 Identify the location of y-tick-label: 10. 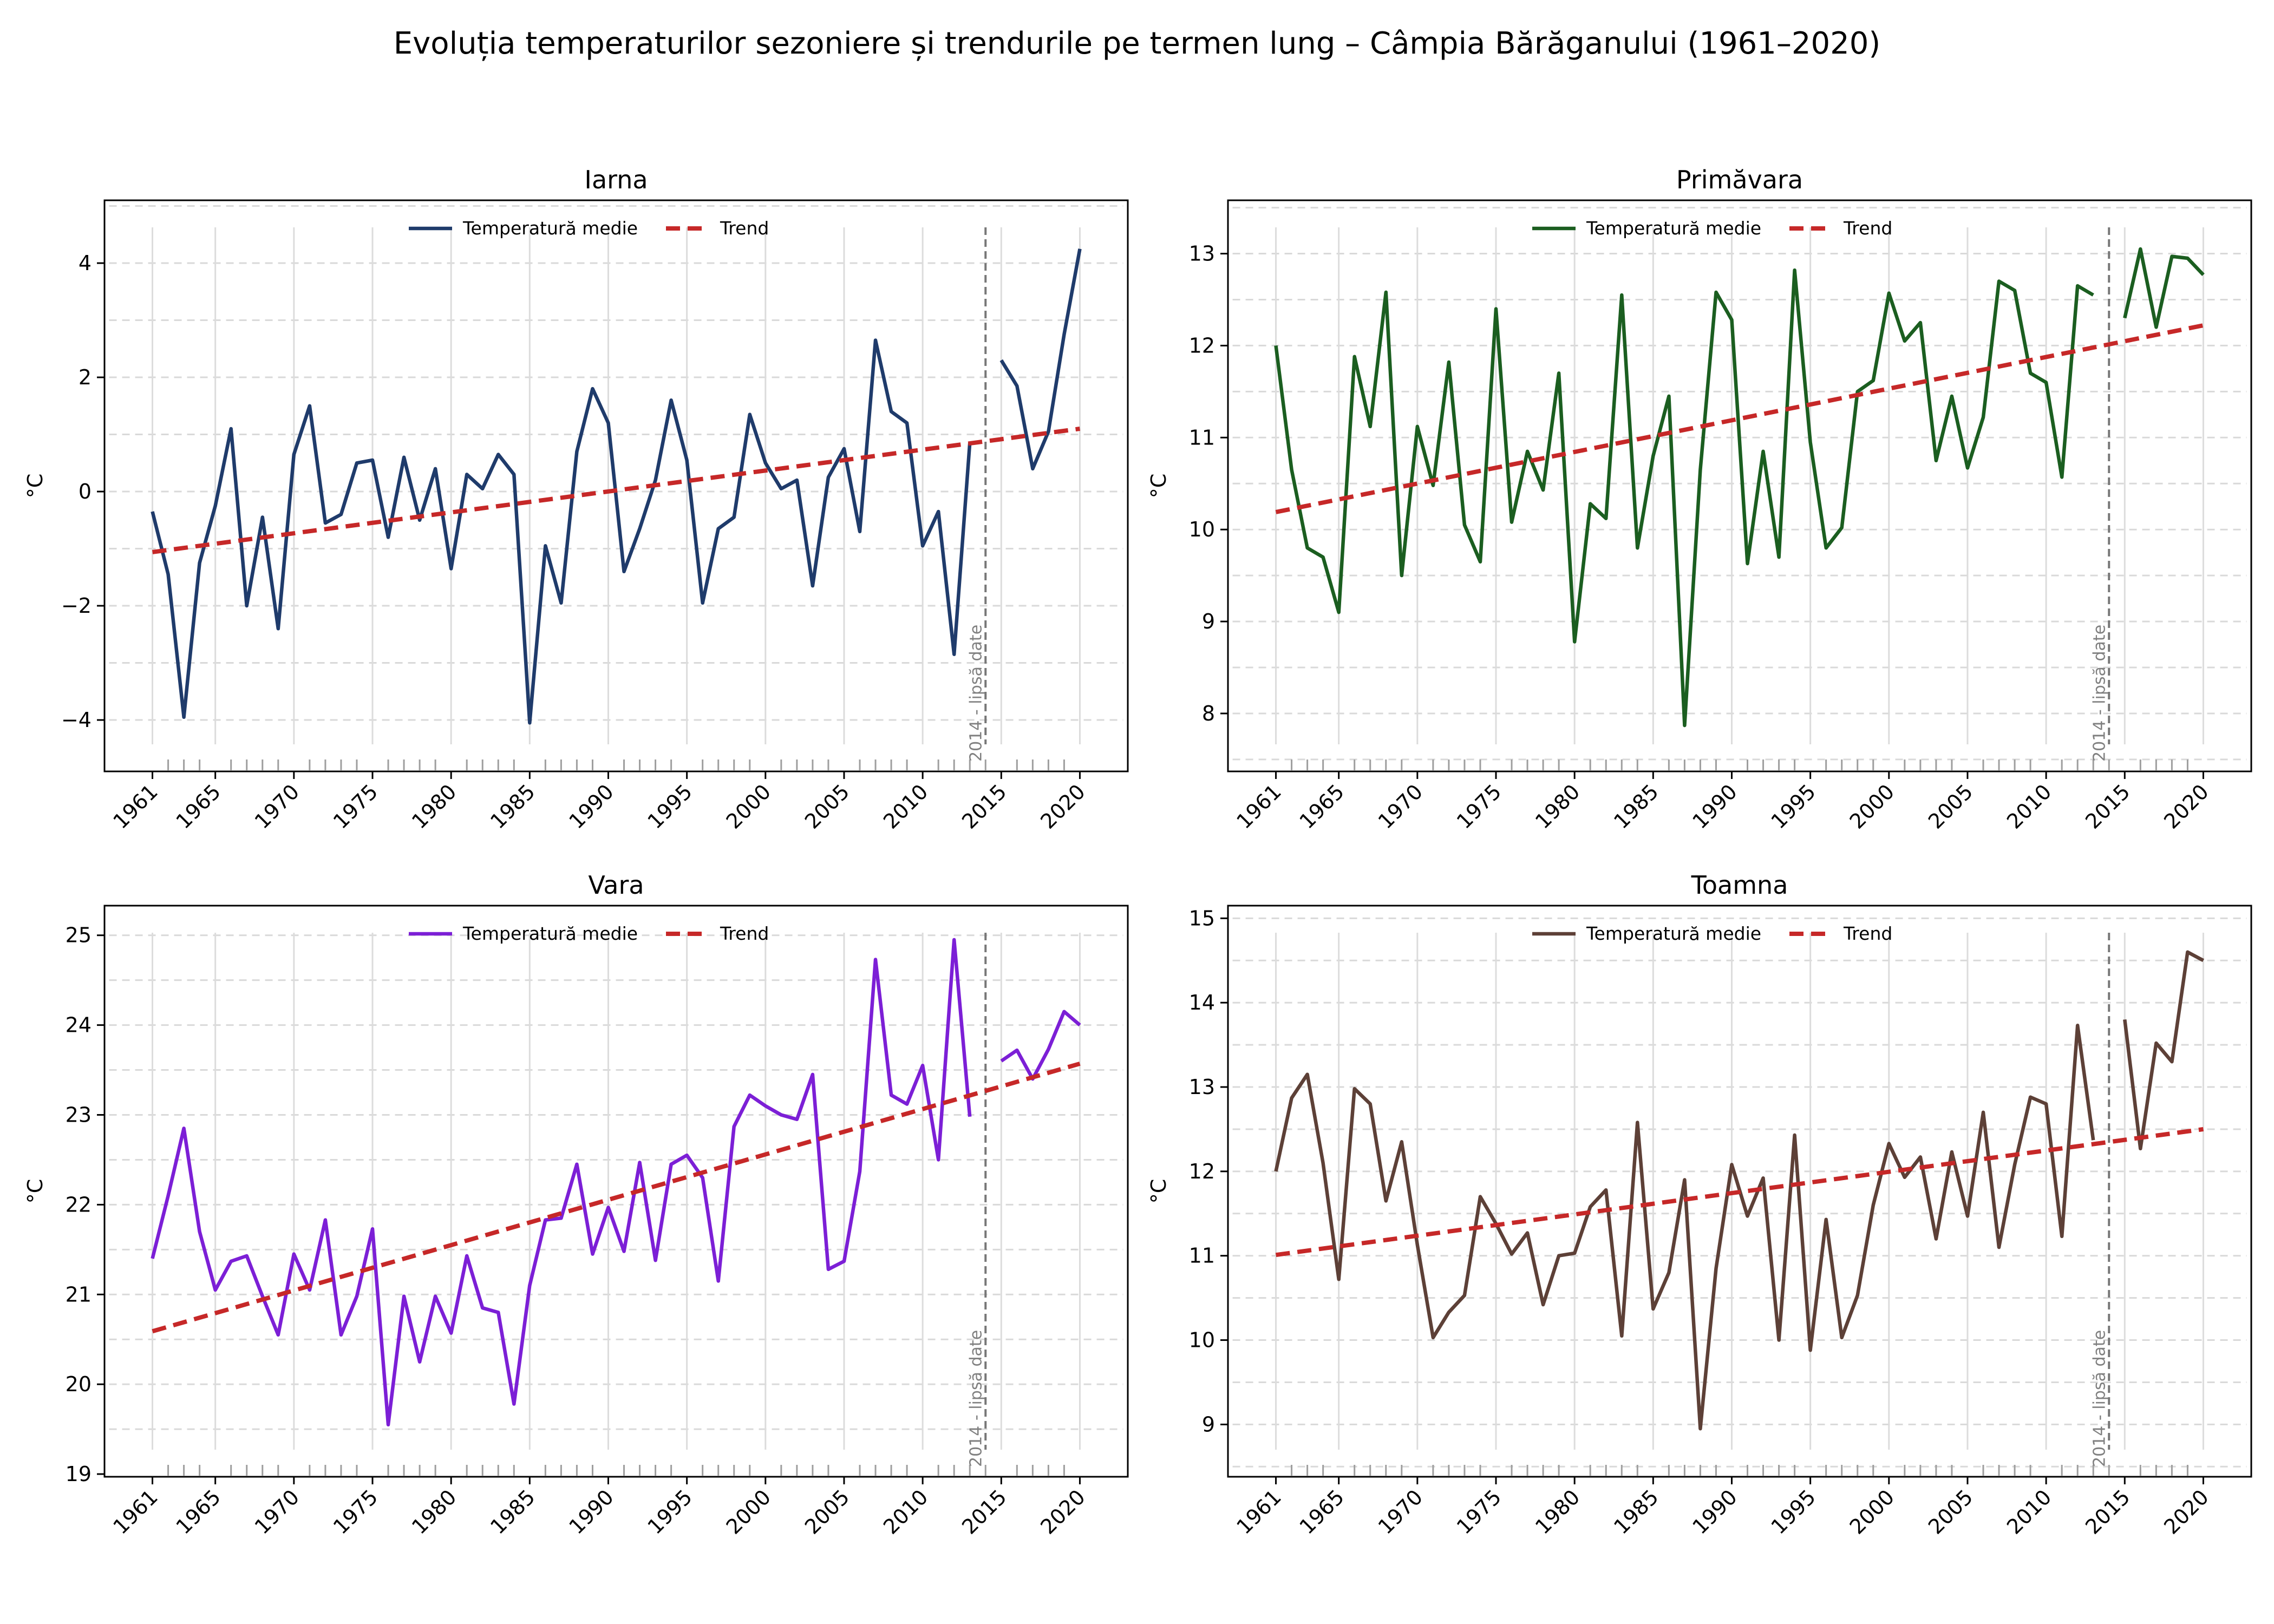
(1202, 1340).